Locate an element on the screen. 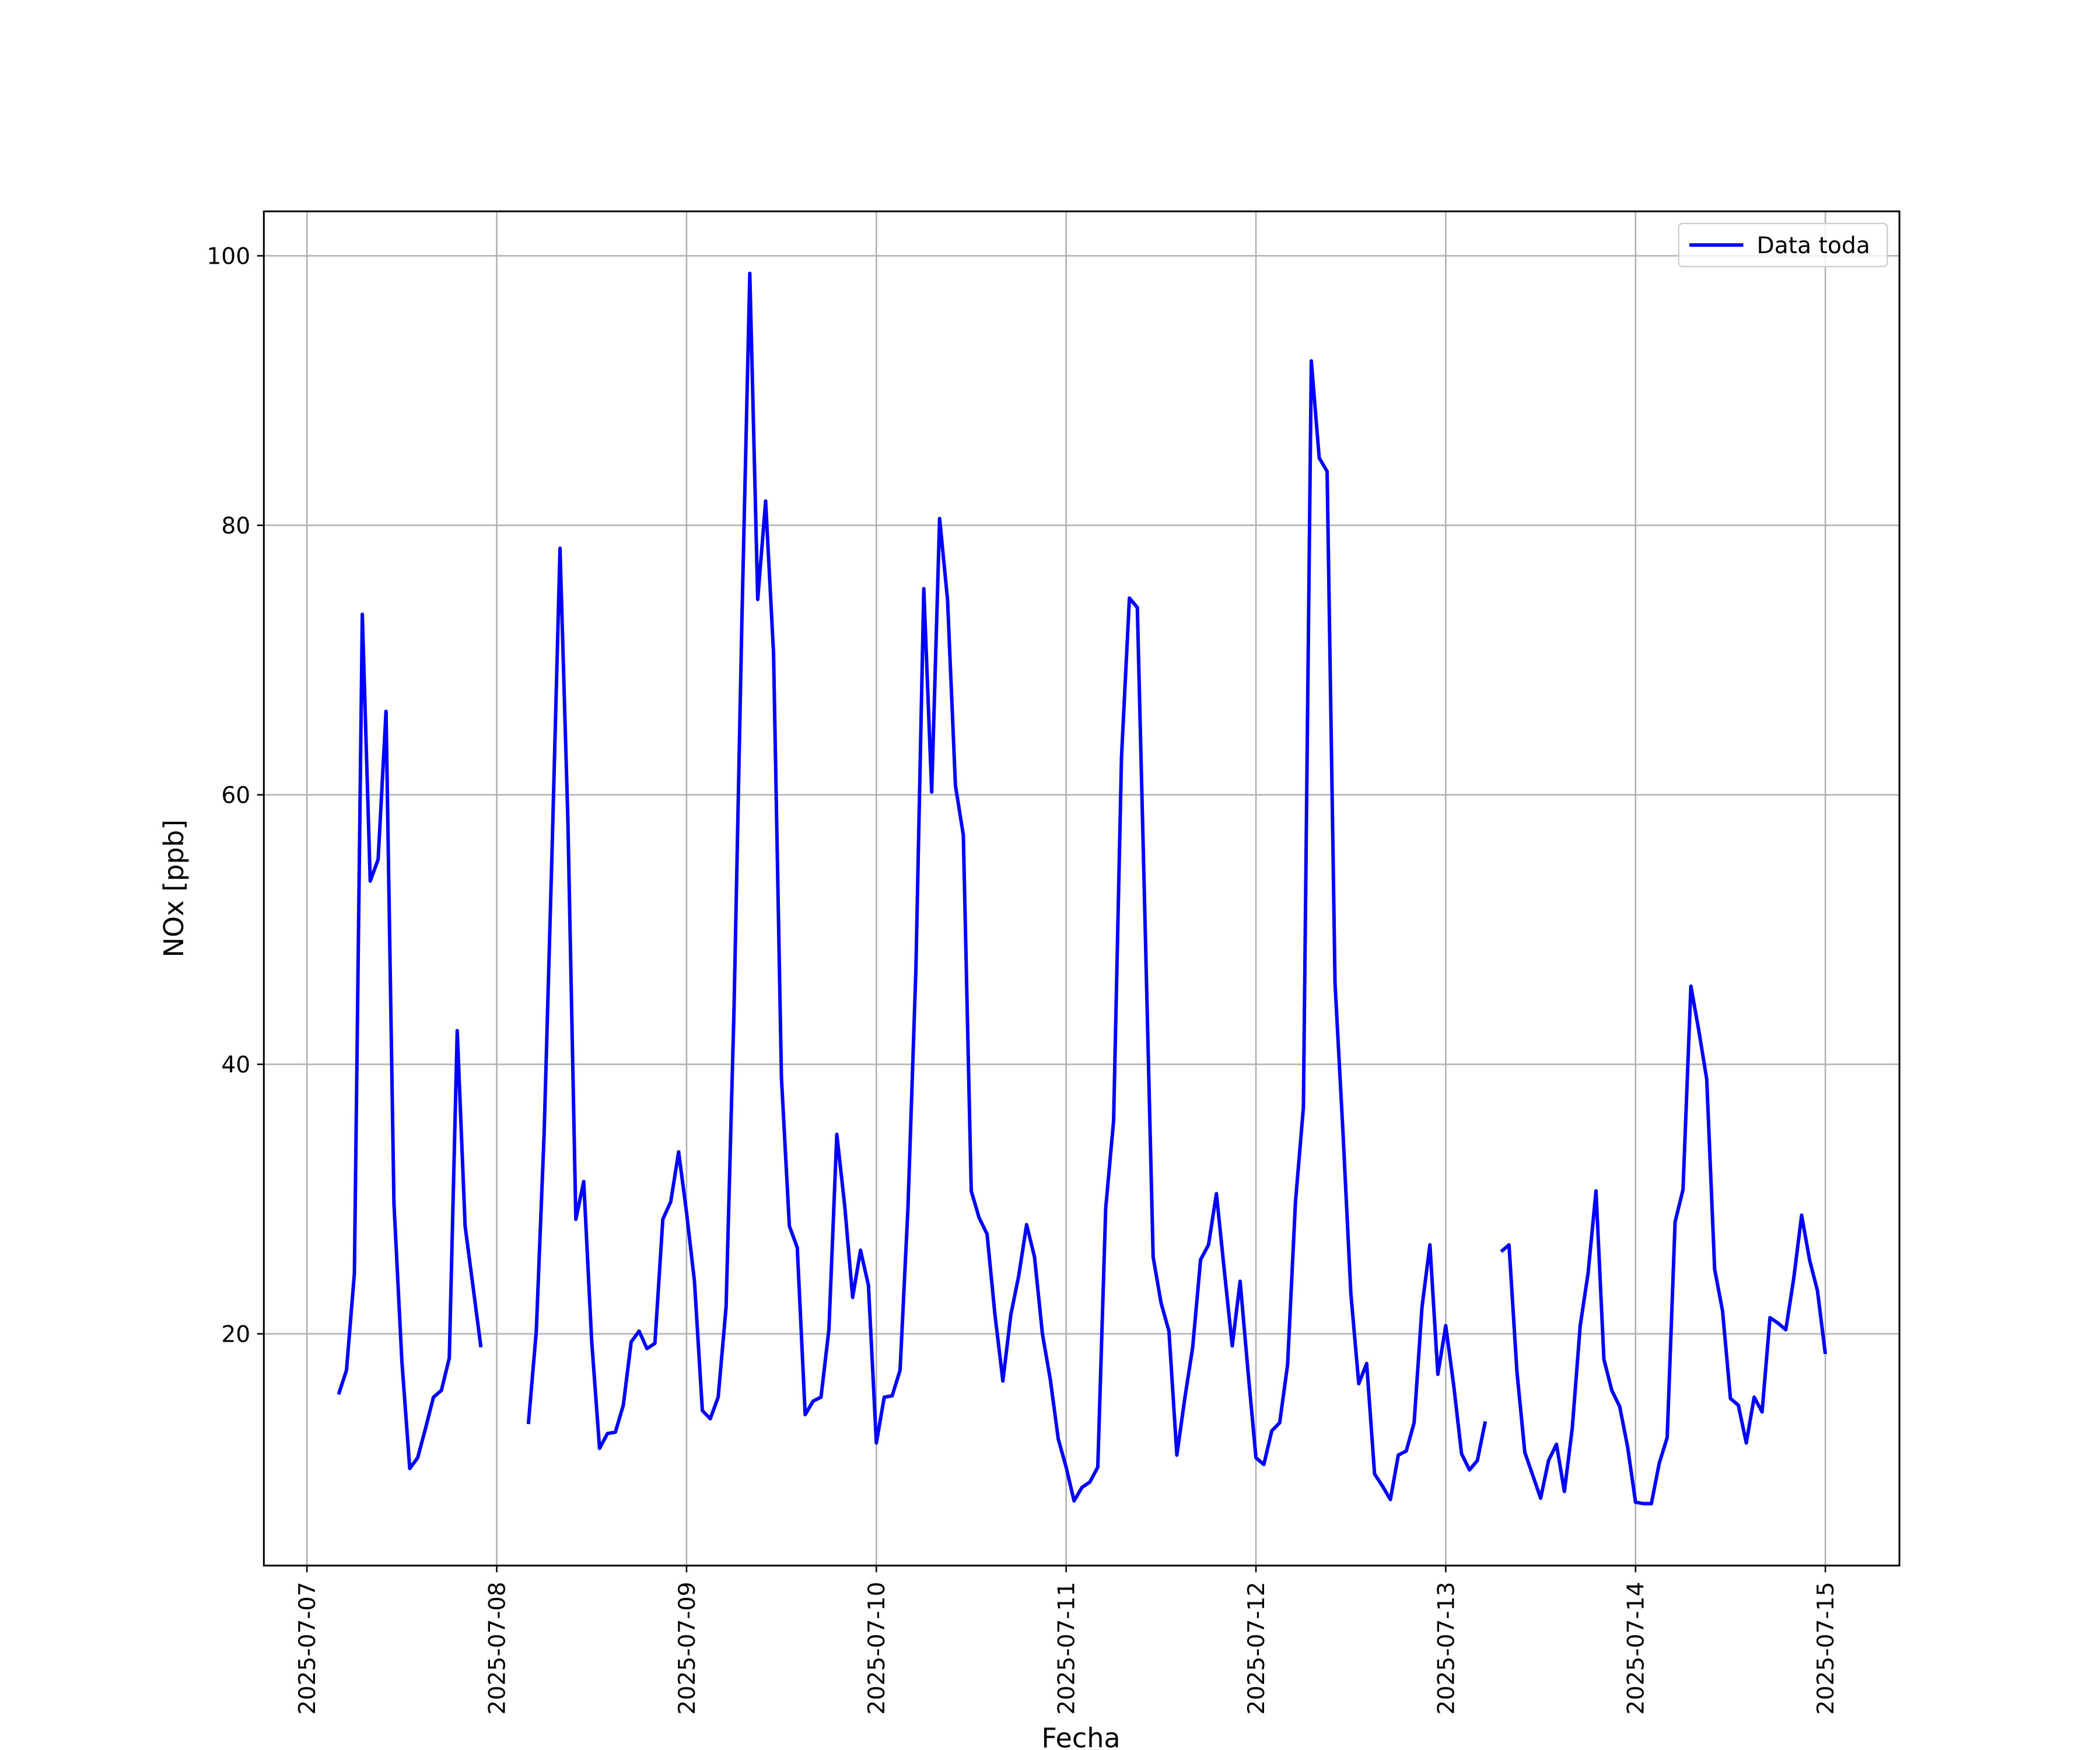 This screenshot has width=2100, height=1750. x-tick-label: 2025-07-11 is located at coordinates (1067, 1648).